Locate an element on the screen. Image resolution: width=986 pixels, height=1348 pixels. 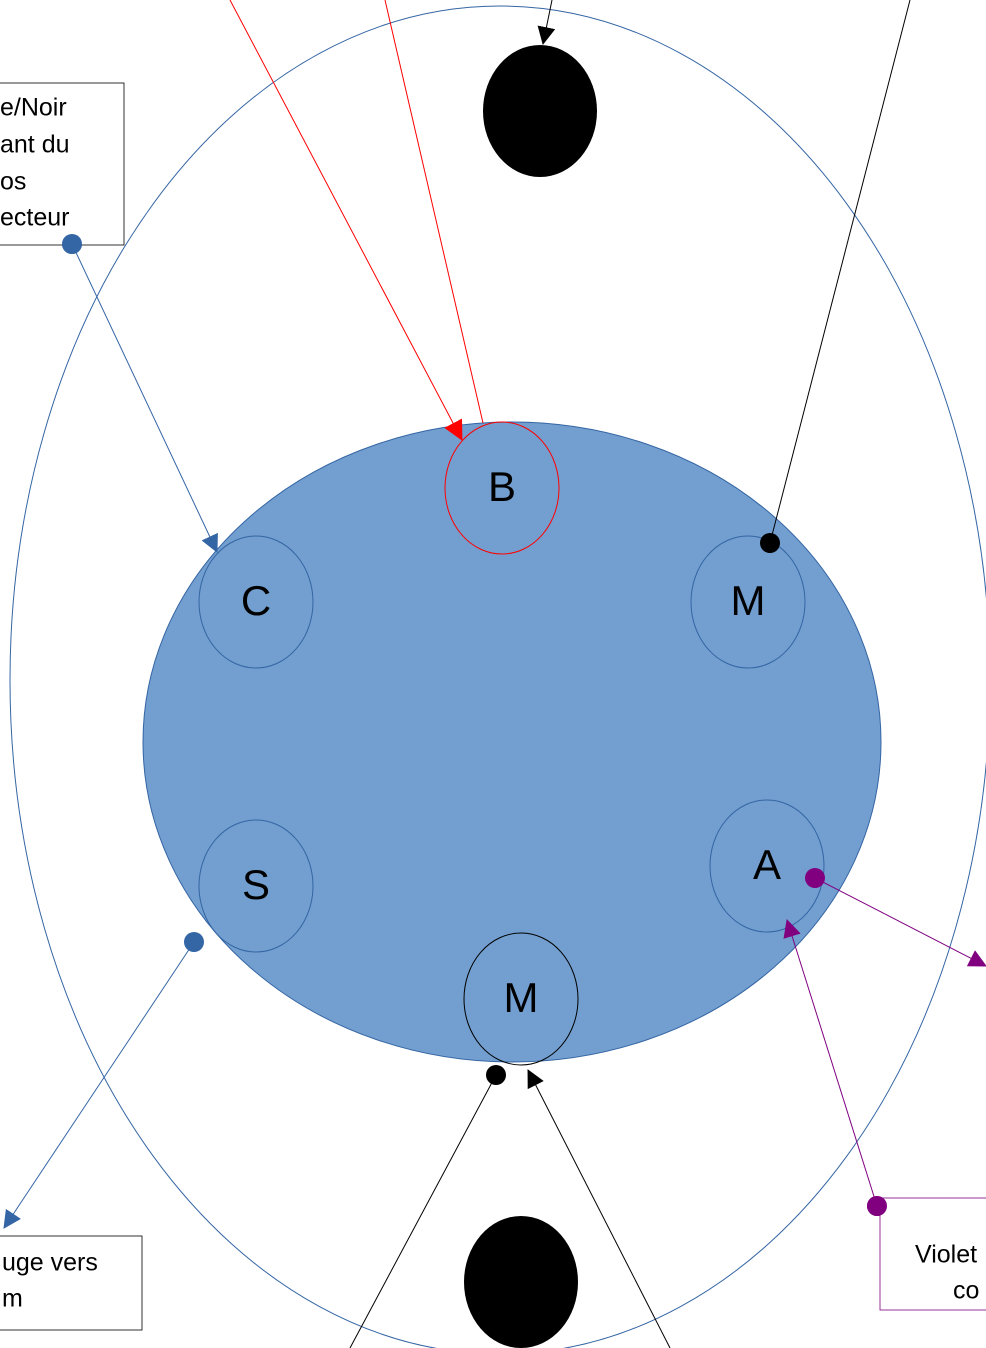
note-text: e/Noir is located at coordinates (33, 108).